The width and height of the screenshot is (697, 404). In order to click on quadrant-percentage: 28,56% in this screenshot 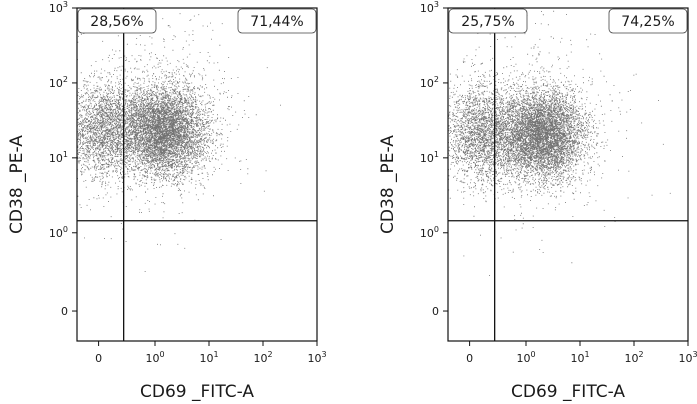, I will do `click(116, 22)`.